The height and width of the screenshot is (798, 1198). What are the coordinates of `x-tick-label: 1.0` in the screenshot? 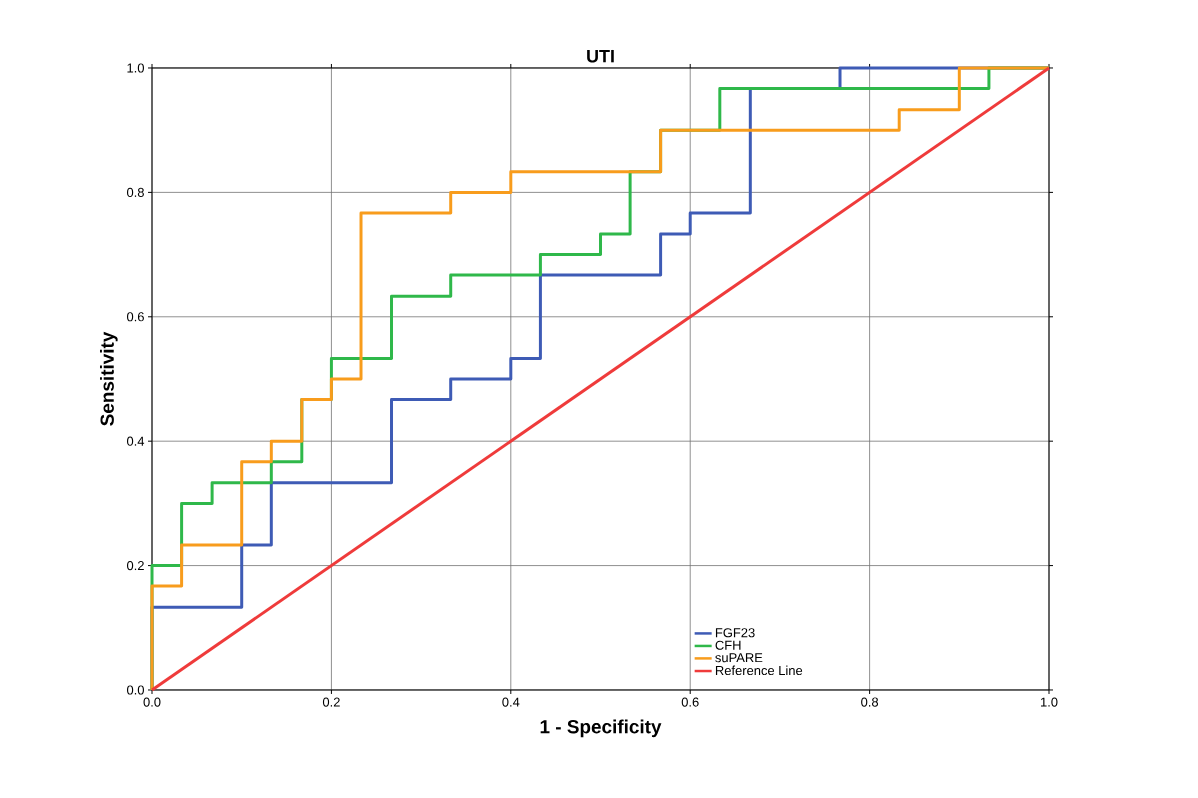 It's located at (1049, 702).